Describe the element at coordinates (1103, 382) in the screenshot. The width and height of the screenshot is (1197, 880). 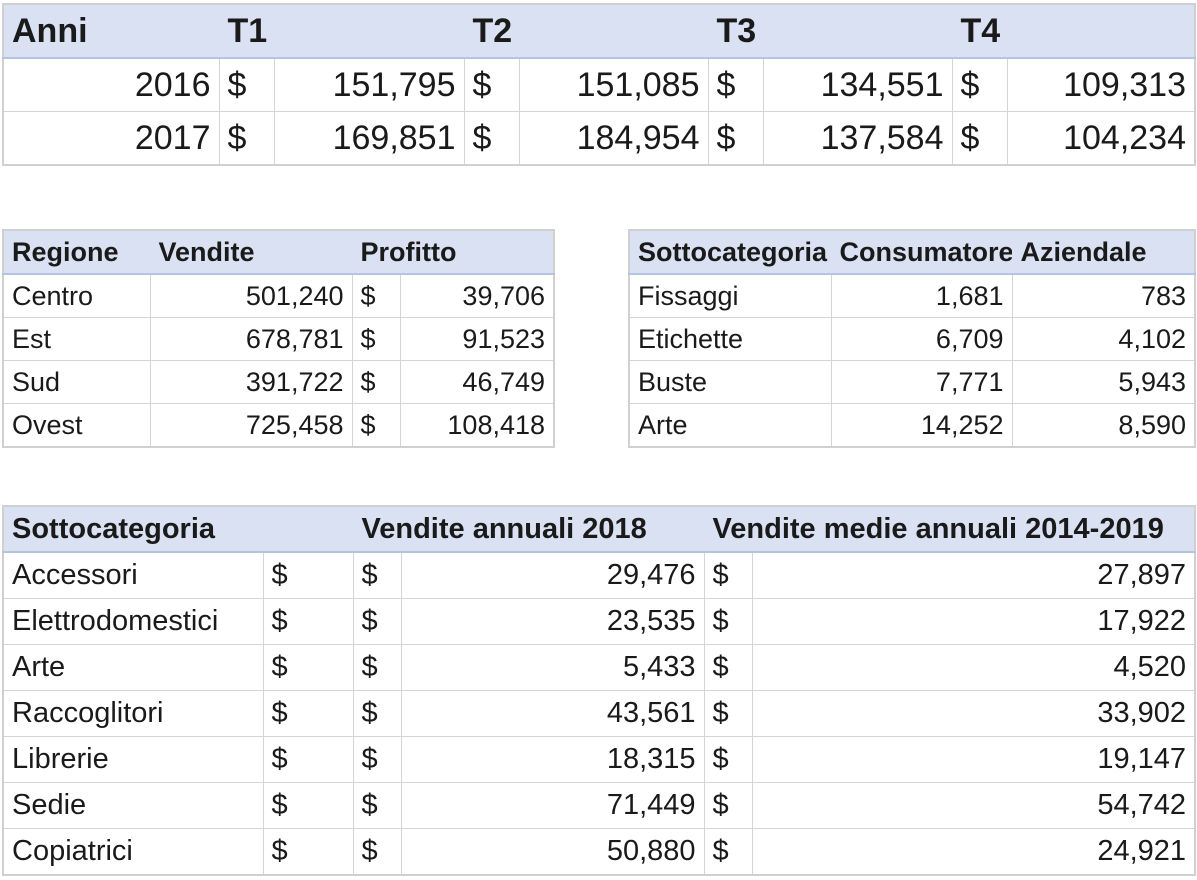
I see `corporate-cell: 5,943` at that location.